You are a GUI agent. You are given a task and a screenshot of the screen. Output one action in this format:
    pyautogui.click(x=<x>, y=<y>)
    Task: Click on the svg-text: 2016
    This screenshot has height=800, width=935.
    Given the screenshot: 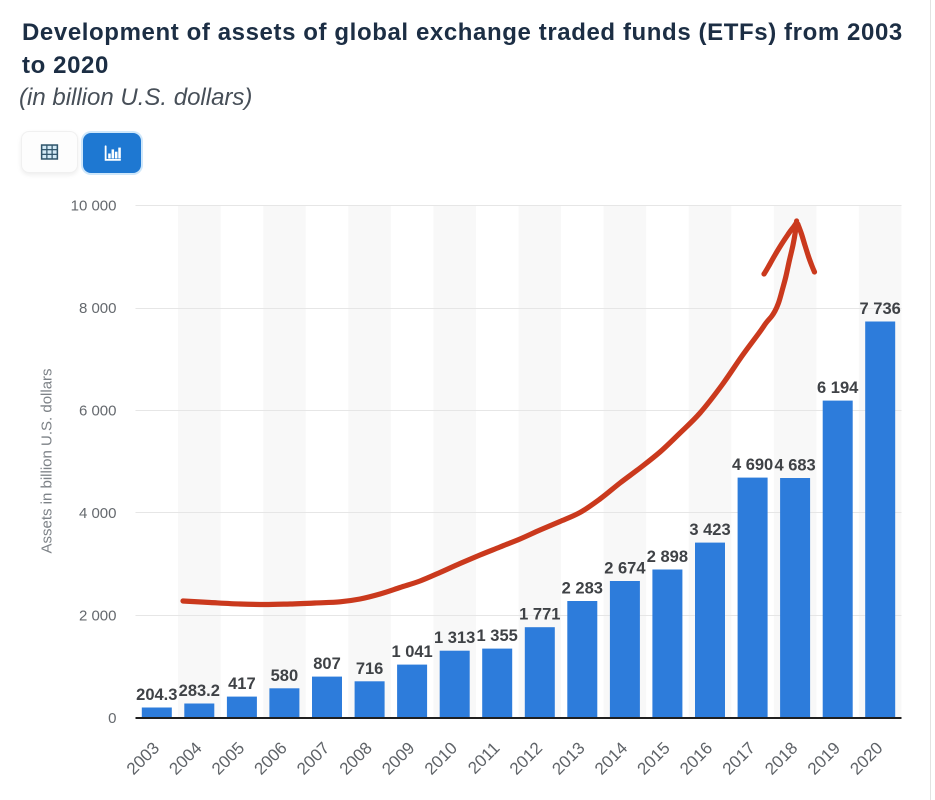 What is the action you would take?
    pyautogui.click(x=696, y=758)
    